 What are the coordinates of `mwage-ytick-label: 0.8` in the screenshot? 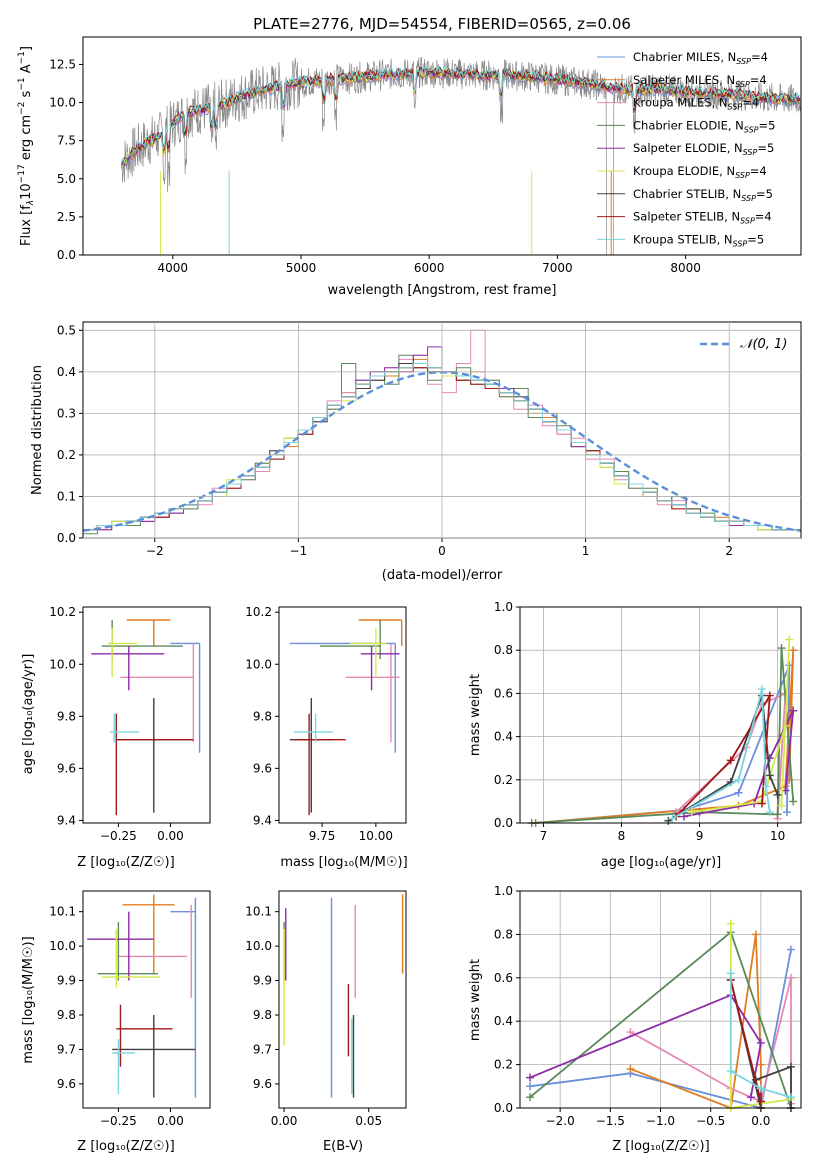 It's located at (503, 650).